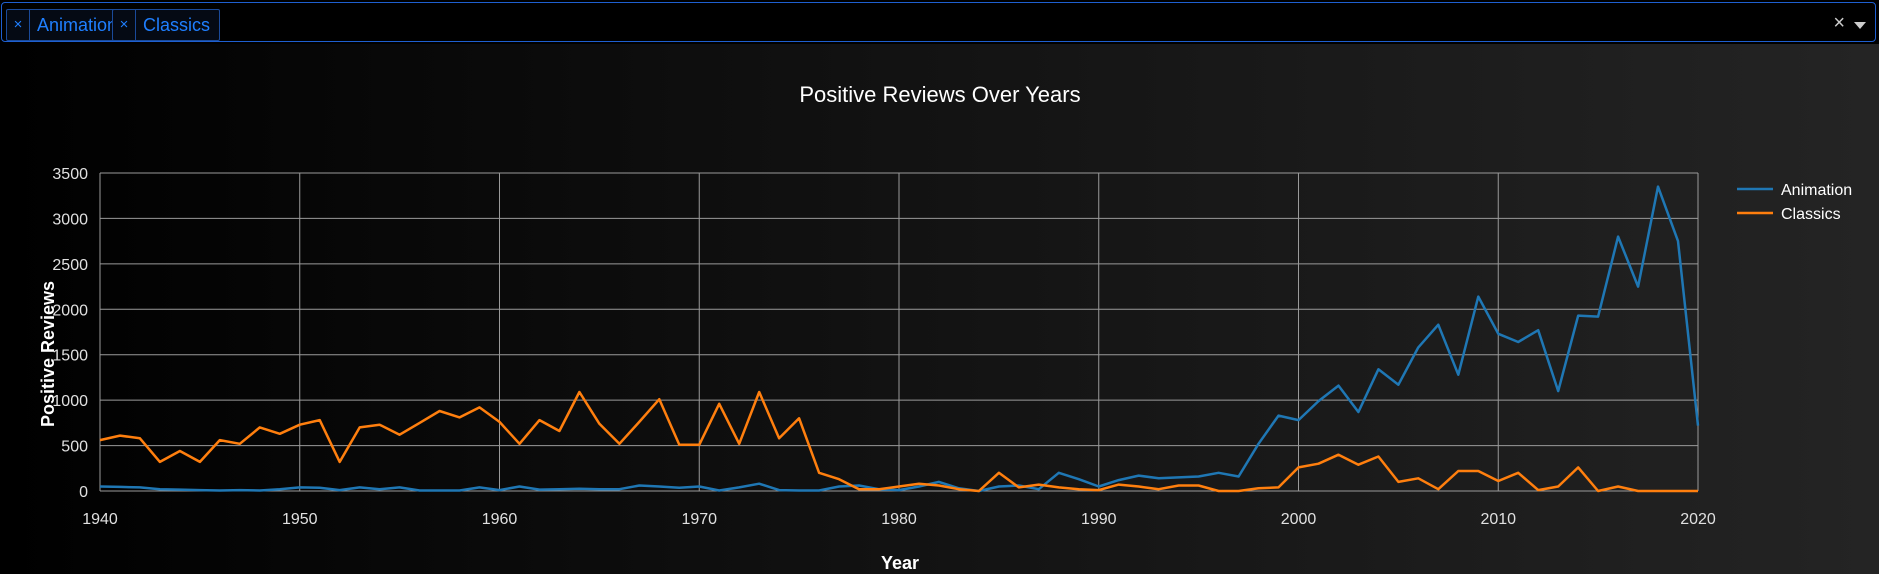  What do you see at coordinates (74, 447) in the screenshot?
I see `y-tick-label: 500` at bounding box center [74, 447].